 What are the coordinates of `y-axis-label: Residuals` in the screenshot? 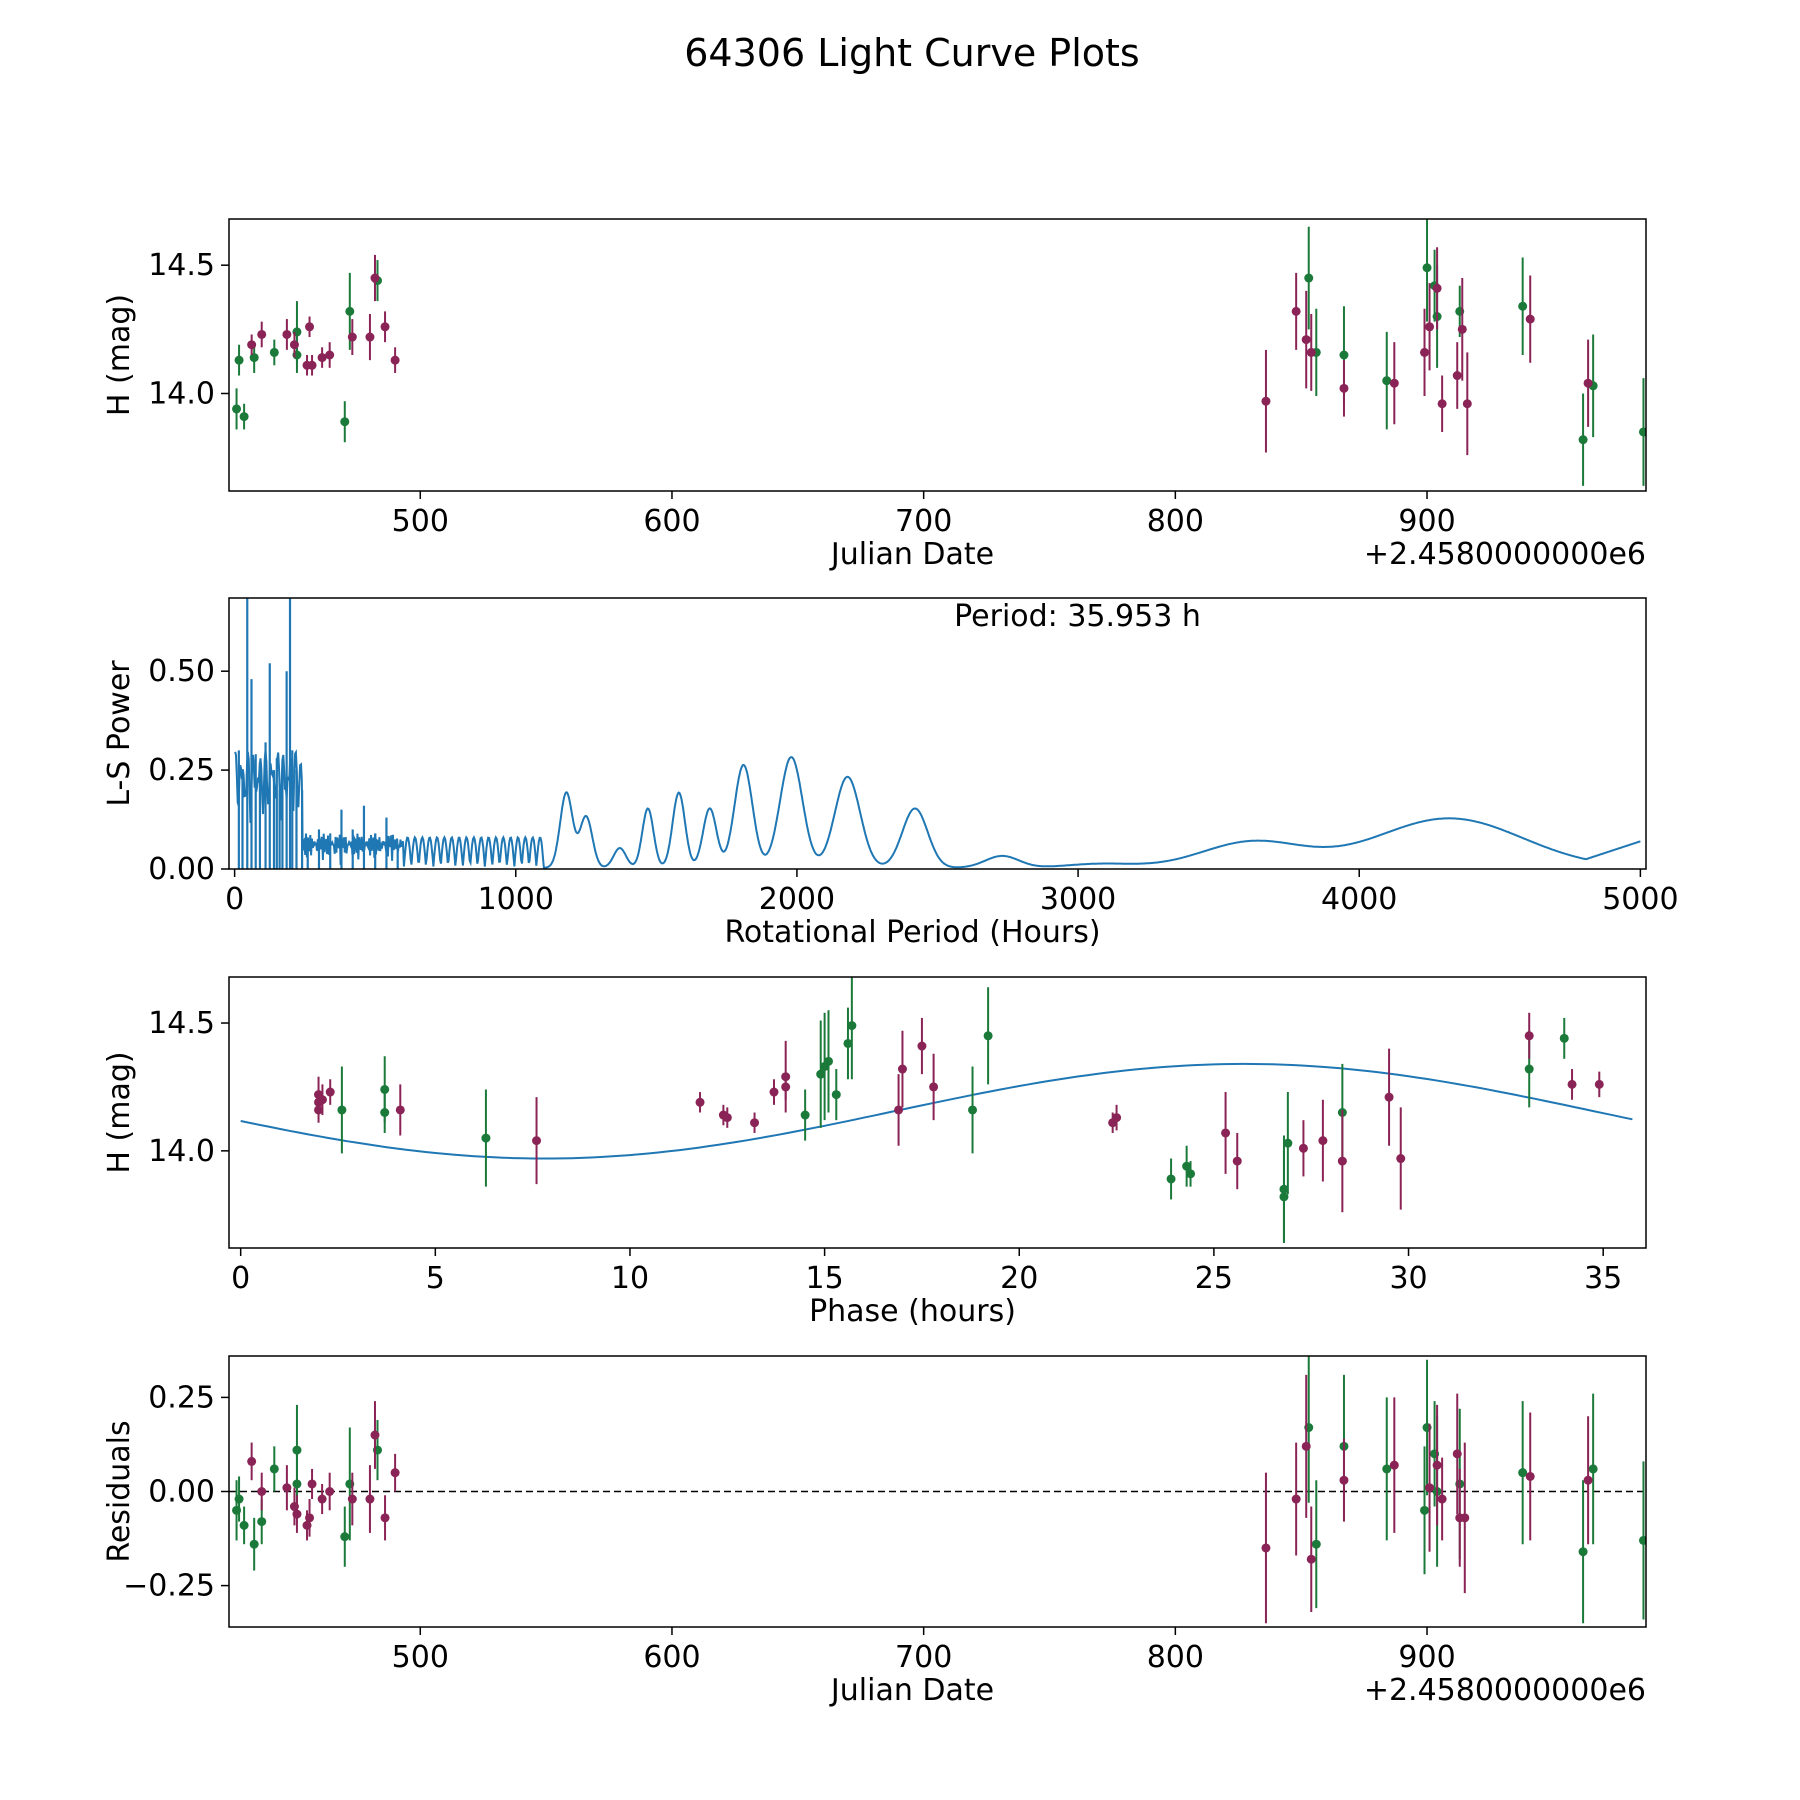 It's located at (119, 1491).